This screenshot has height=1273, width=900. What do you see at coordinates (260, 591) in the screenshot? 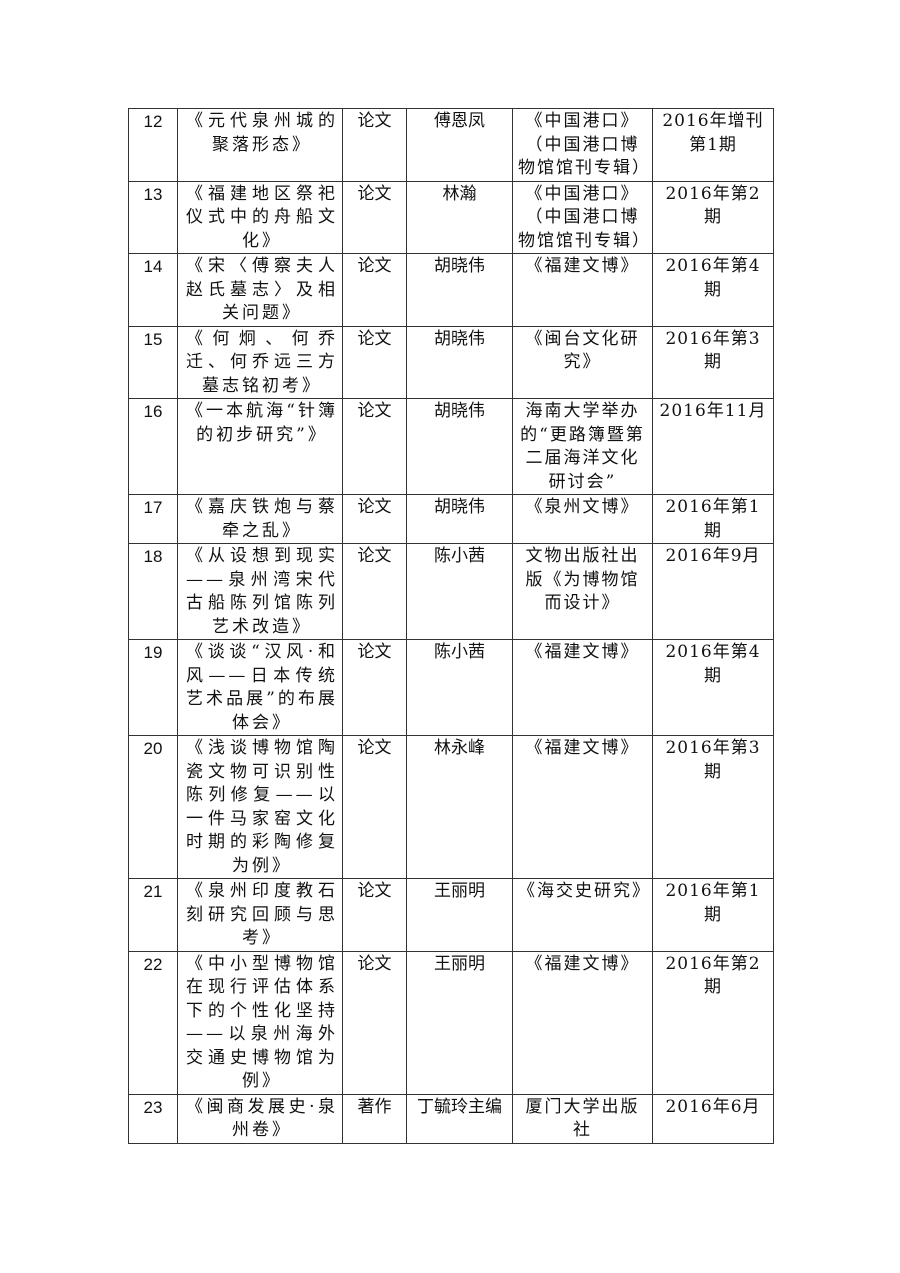
I see `row-title: 《从设想到现实——泉州湾宋代古船陈列馆陈列艺术改造》` at bounding box center [260, 591].